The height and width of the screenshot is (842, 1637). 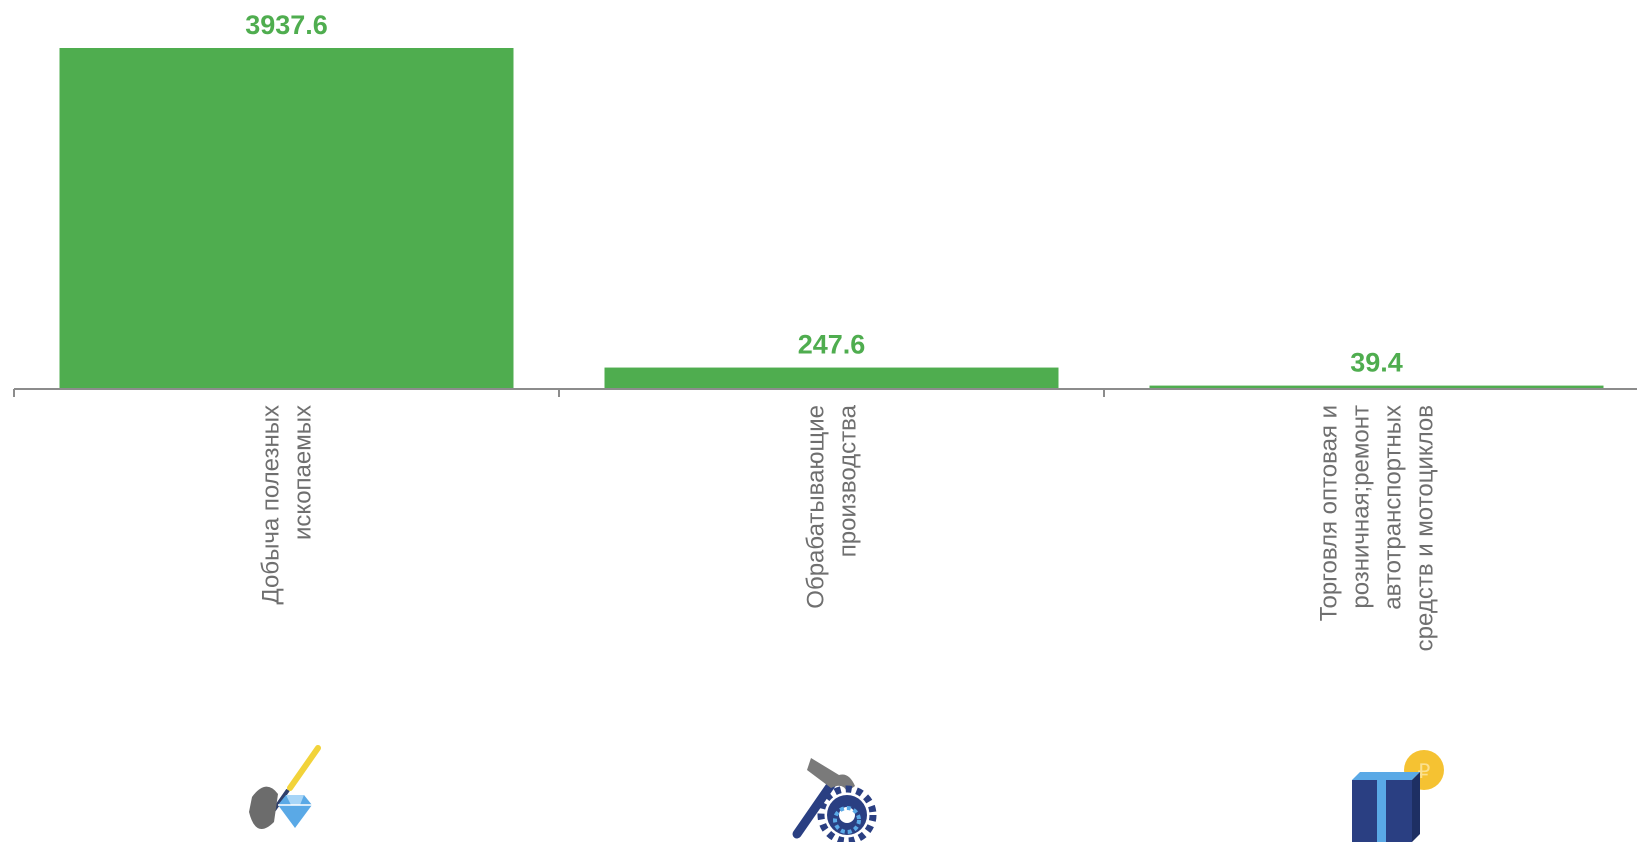 I want to click on category-label-line: Добыча полезных, so click(x=271, y=505).